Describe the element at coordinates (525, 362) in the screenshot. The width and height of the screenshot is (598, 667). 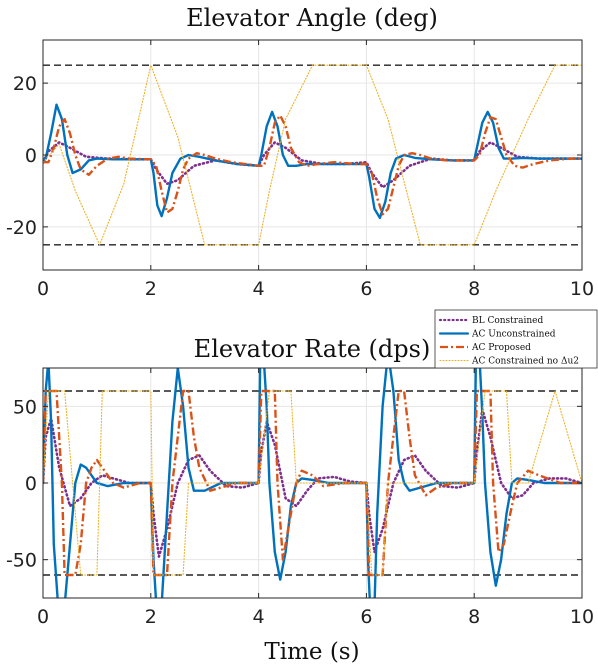
I see `legend-label-ac-constrained-no-u2: AC Constrained no Δu2` at that location.